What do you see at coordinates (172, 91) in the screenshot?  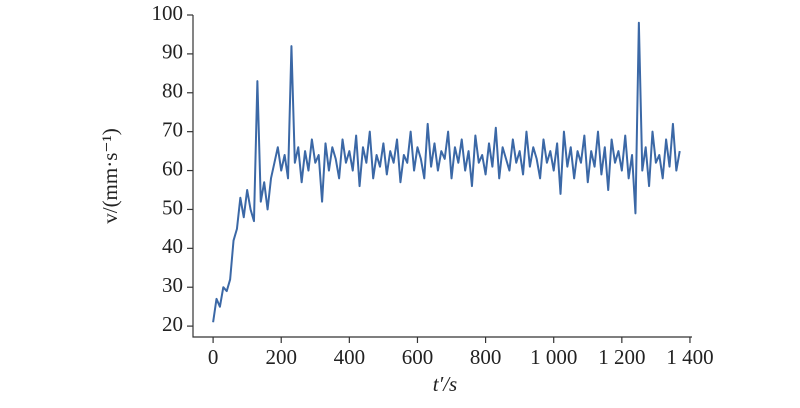 I see `y-tick-label: 80` at bounding box center [172, 91].